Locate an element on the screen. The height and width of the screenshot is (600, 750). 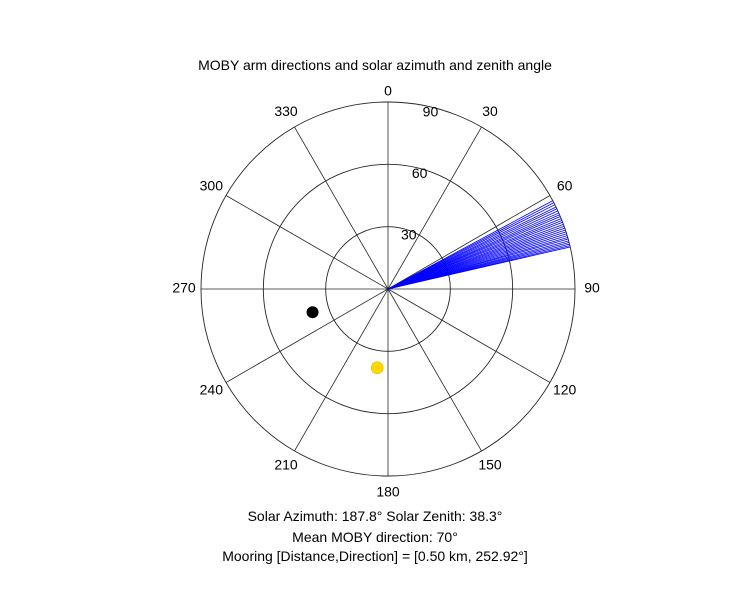
angle-tick-180: 180 is located at coordinates (388, 492).